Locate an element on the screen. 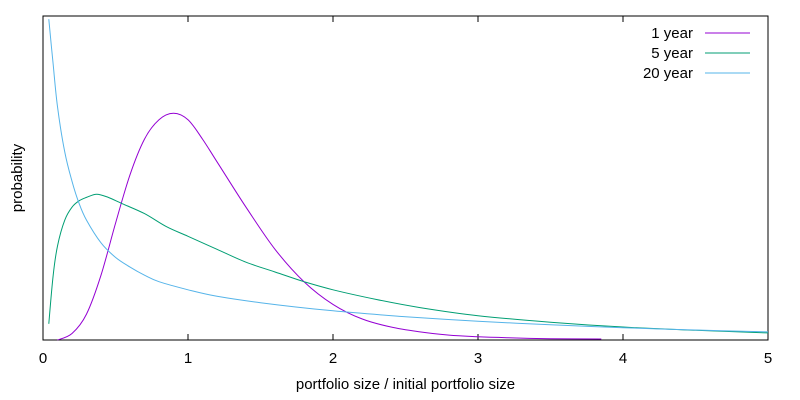  x-tick-label: 3 is located at coordinates (478, 358).